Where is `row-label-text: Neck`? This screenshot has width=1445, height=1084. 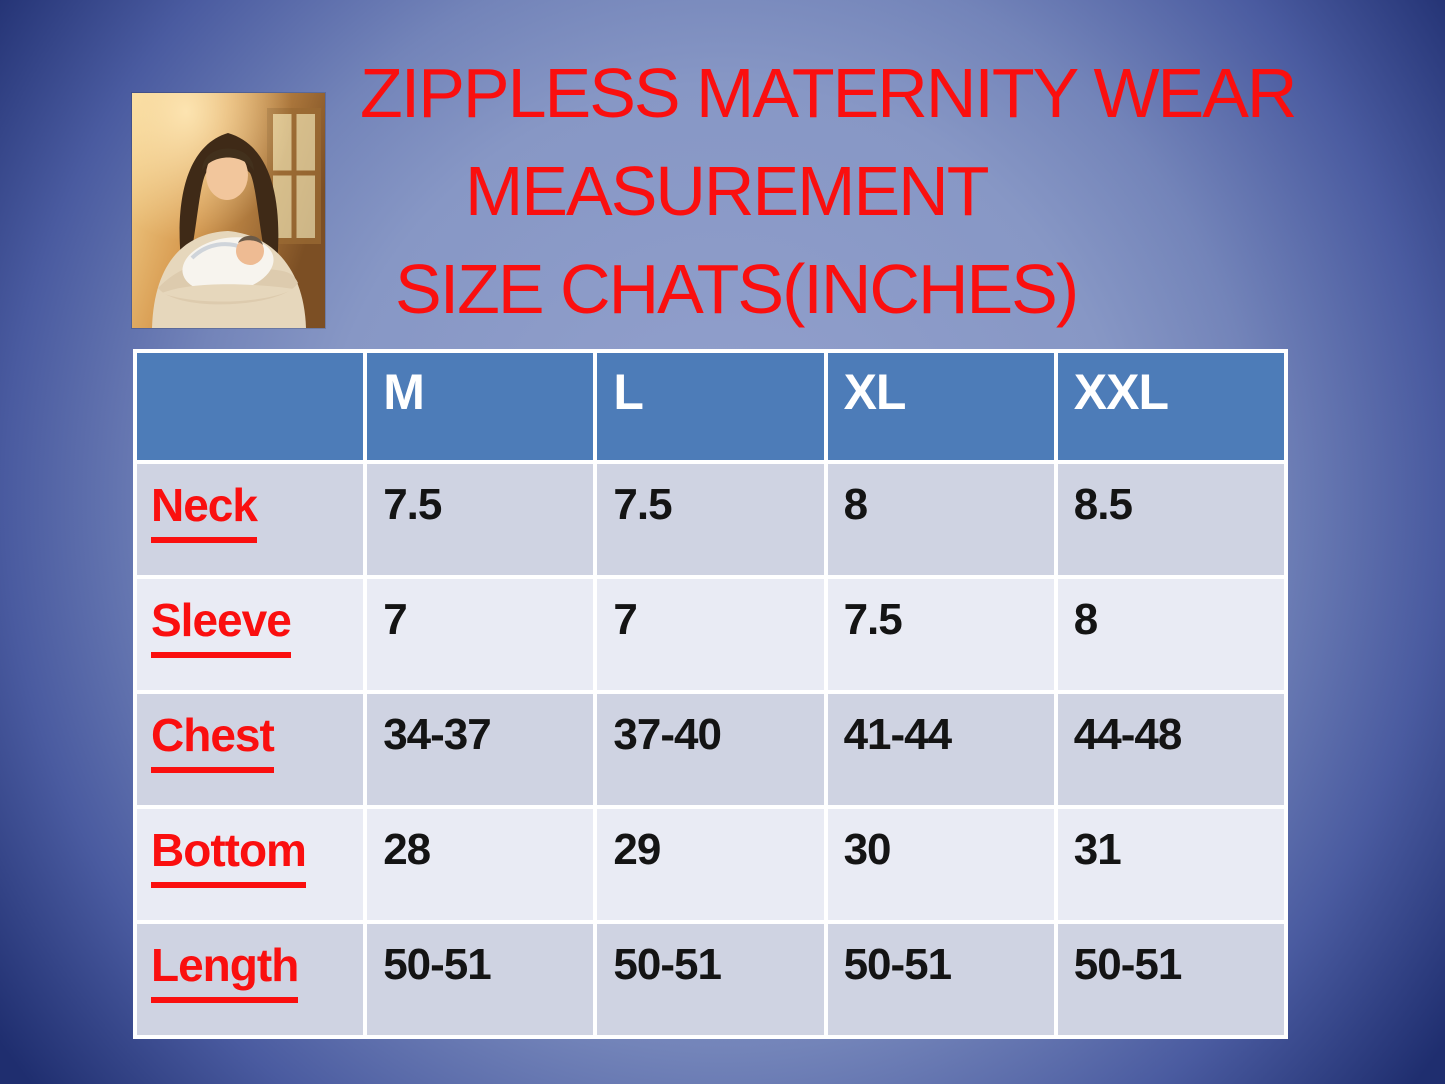
row-label-text: Neck is located at coordinates (204, 510).